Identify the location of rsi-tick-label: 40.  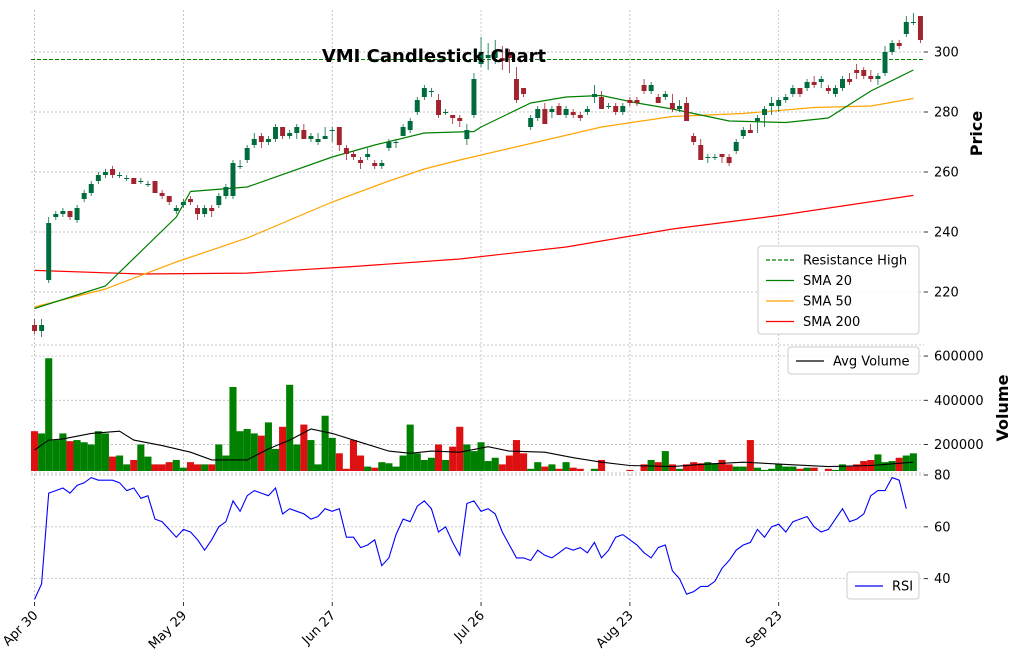
(942, 579).